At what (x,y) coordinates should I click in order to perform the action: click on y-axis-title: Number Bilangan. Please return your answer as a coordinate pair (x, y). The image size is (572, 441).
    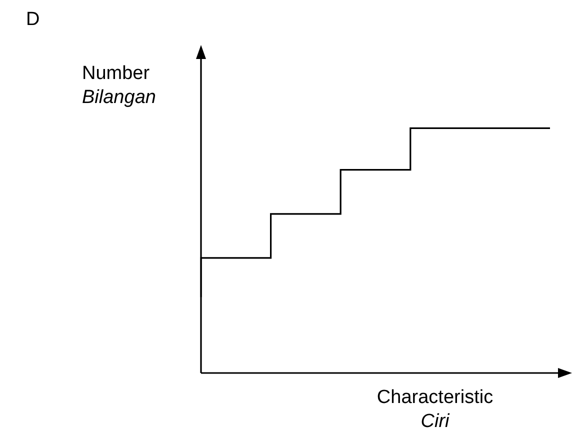
    Looking at the image, I should click on (119, 86).